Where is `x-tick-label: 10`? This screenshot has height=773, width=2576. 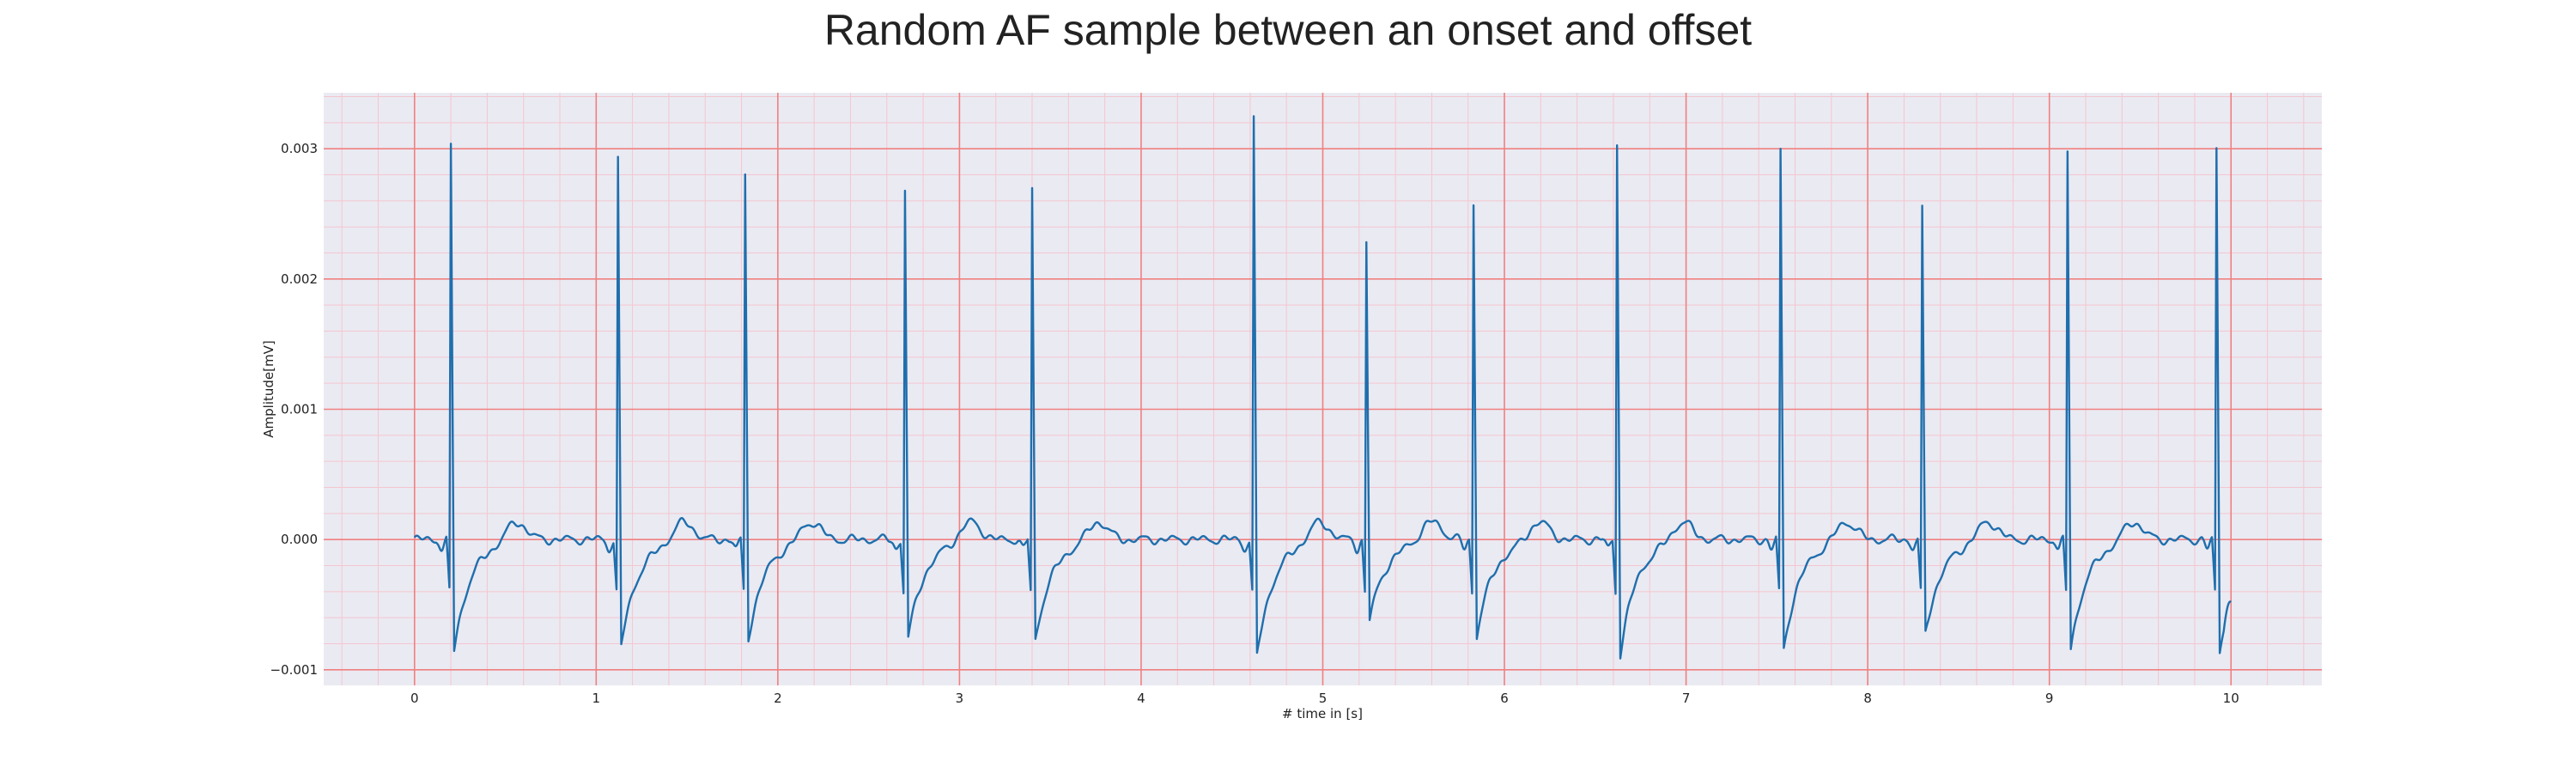
x-tick-label: 10 is located at coordinates (2231, 698).